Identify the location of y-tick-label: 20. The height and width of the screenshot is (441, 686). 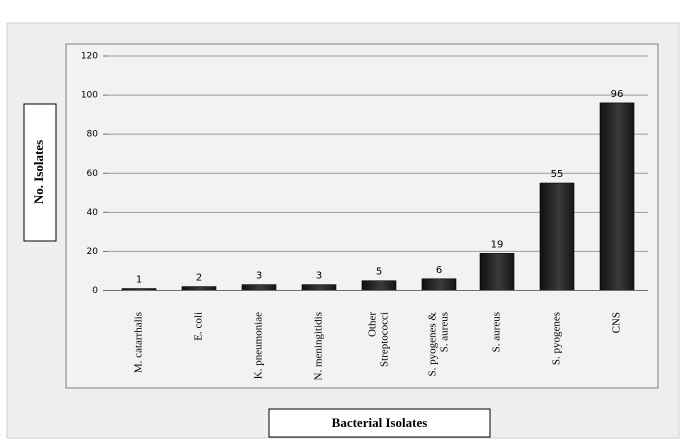
(93, 252).